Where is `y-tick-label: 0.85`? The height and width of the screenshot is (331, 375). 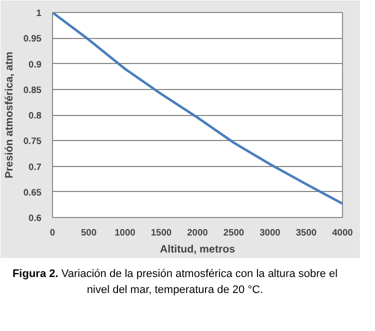 y-tick-label: 0.85 is located at coordinates (32, 89).